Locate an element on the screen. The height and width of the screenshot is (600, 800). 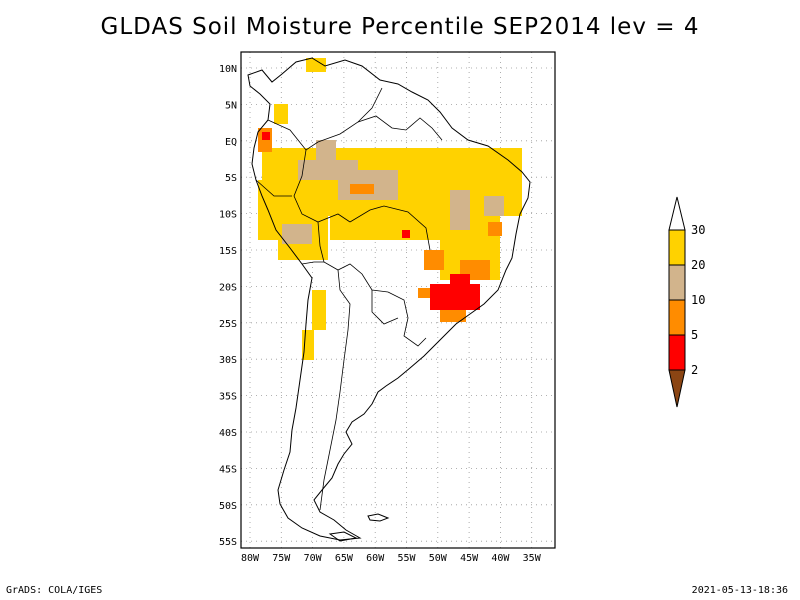
colorbar-labels: 30 20 10 5 2 is located at coordinates (698, 300).